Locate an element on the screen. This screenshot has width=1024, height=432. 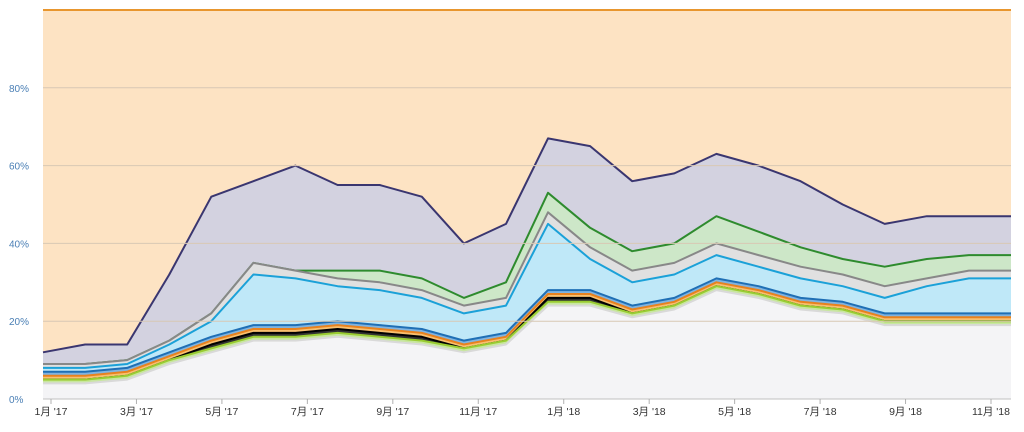
y-tick-label: 80% is located at coordinates (19, 89).